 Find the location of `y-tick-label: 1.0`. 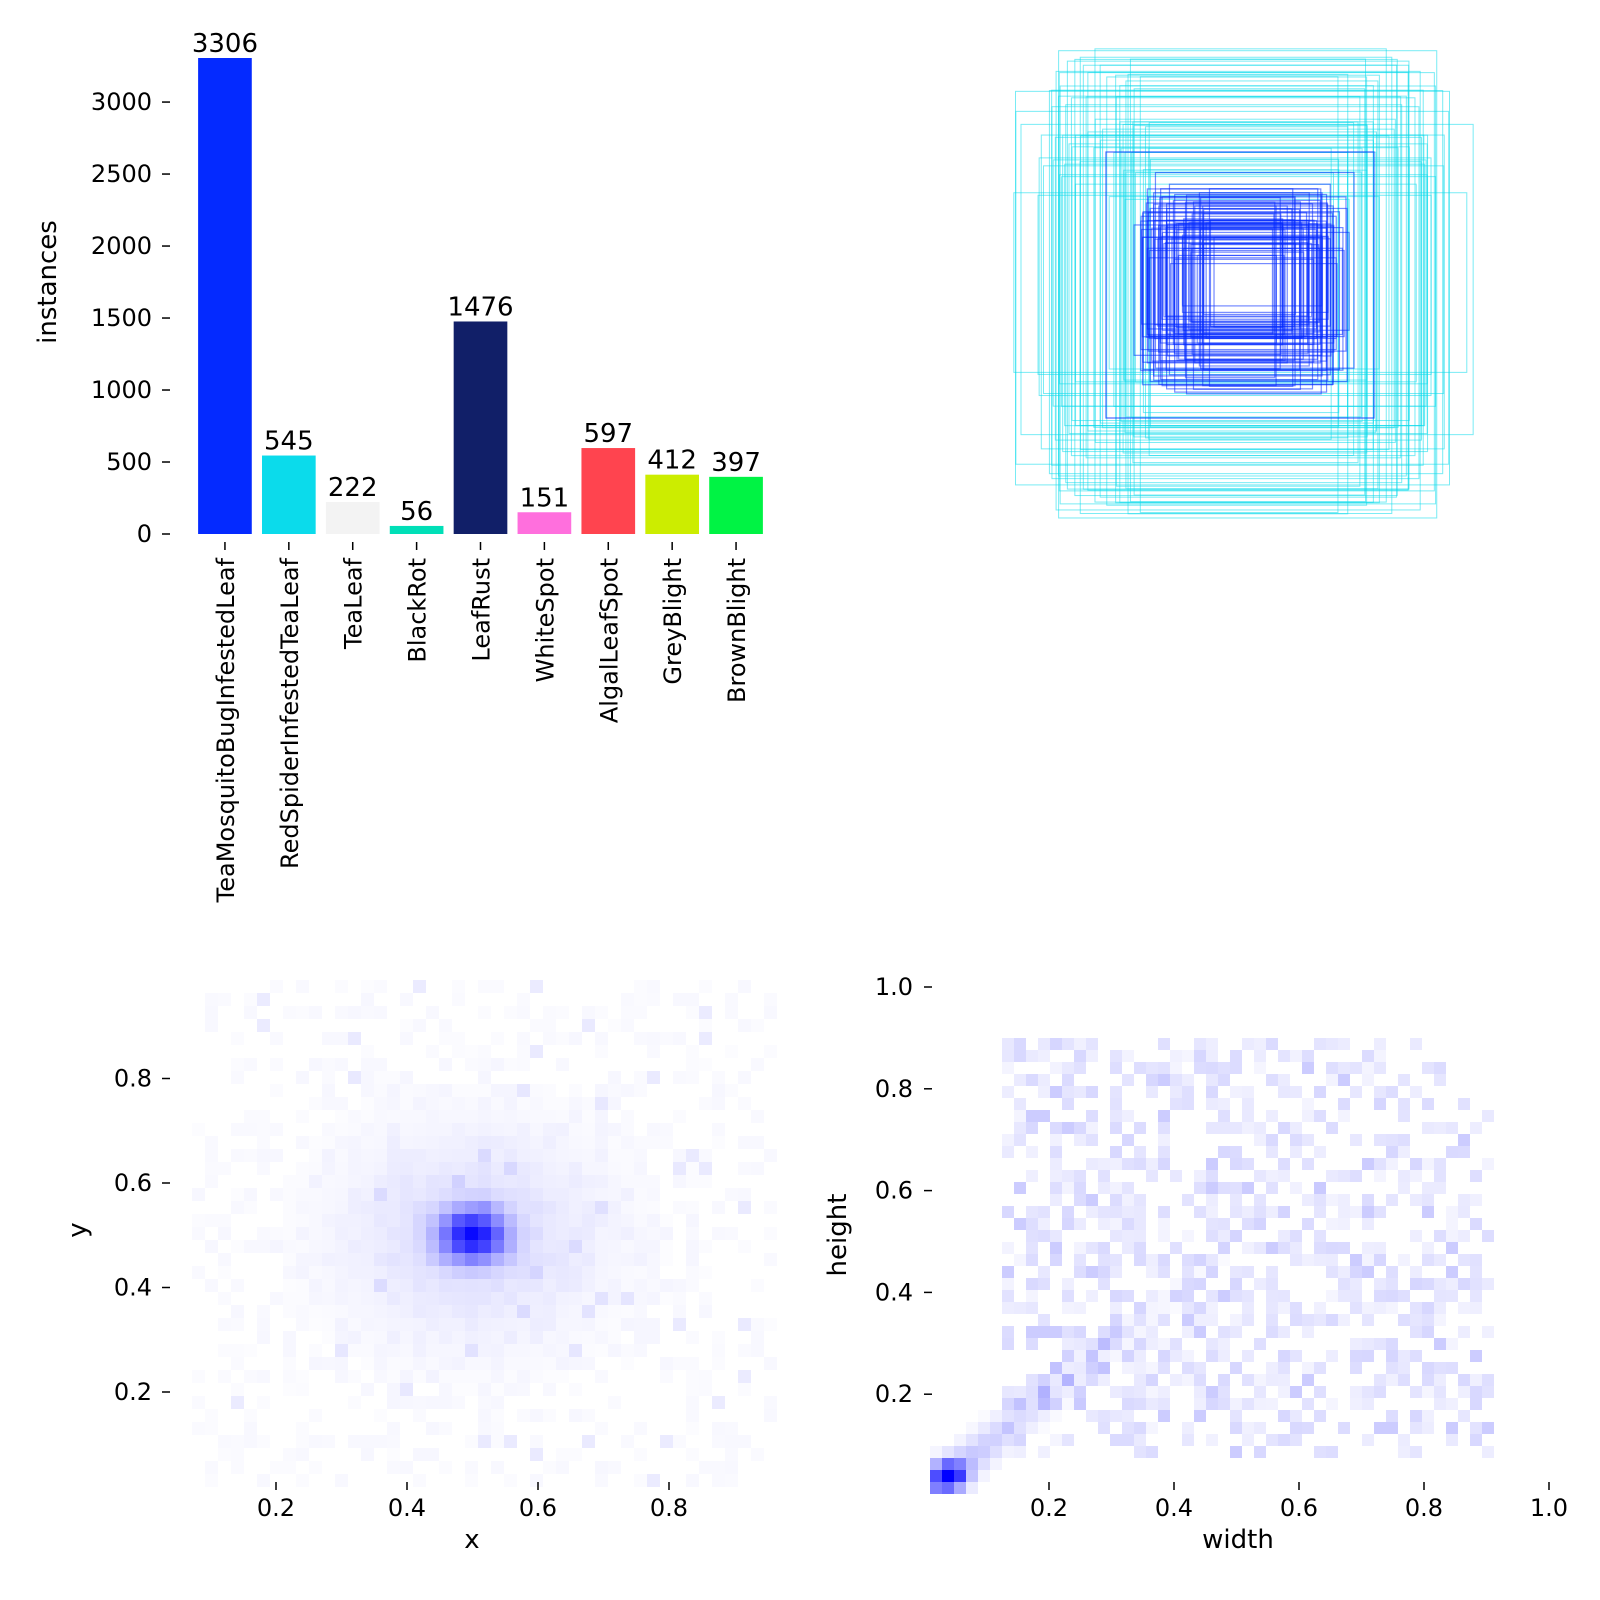

y-tick-label: 1.0 is located at coordinates (894, 987).